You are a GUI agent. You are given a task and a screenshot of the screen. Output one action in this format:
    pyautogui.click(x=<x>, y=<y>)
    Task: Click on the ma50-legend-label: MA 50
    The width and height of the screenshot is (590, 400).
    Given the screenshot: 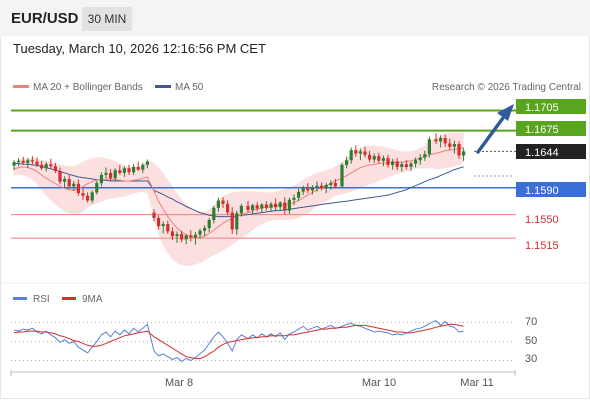 What is the action you would take?
    pyautogui.click(x=189, y=87)
    